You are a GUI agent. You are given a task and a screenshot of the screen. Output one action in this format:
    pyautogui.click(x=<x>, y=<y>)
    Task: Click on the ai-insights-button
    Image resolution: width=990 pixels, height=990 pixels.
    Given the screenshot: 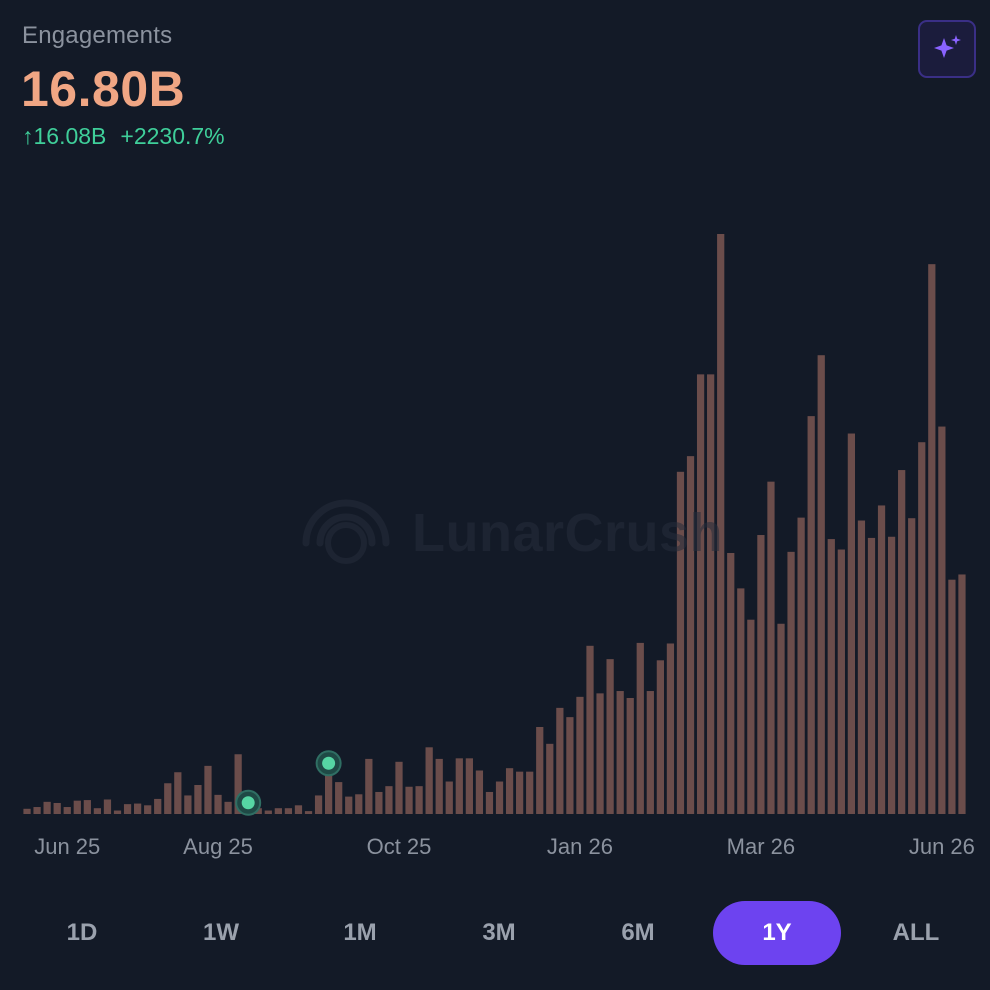 What is the action you would take?
    pyautogui.click(x=947, y=49)
    